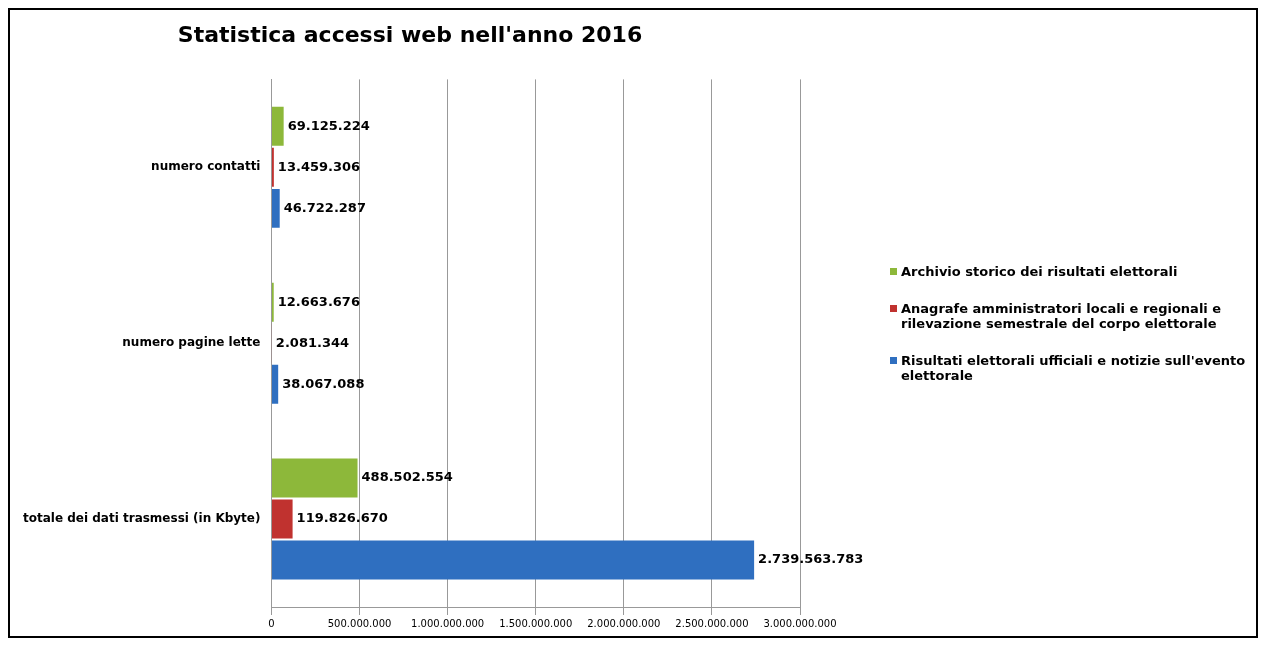 The height and width of the screenshot is (653, 1271). I want to click on x-tick-label: 0, so click(271, 623).